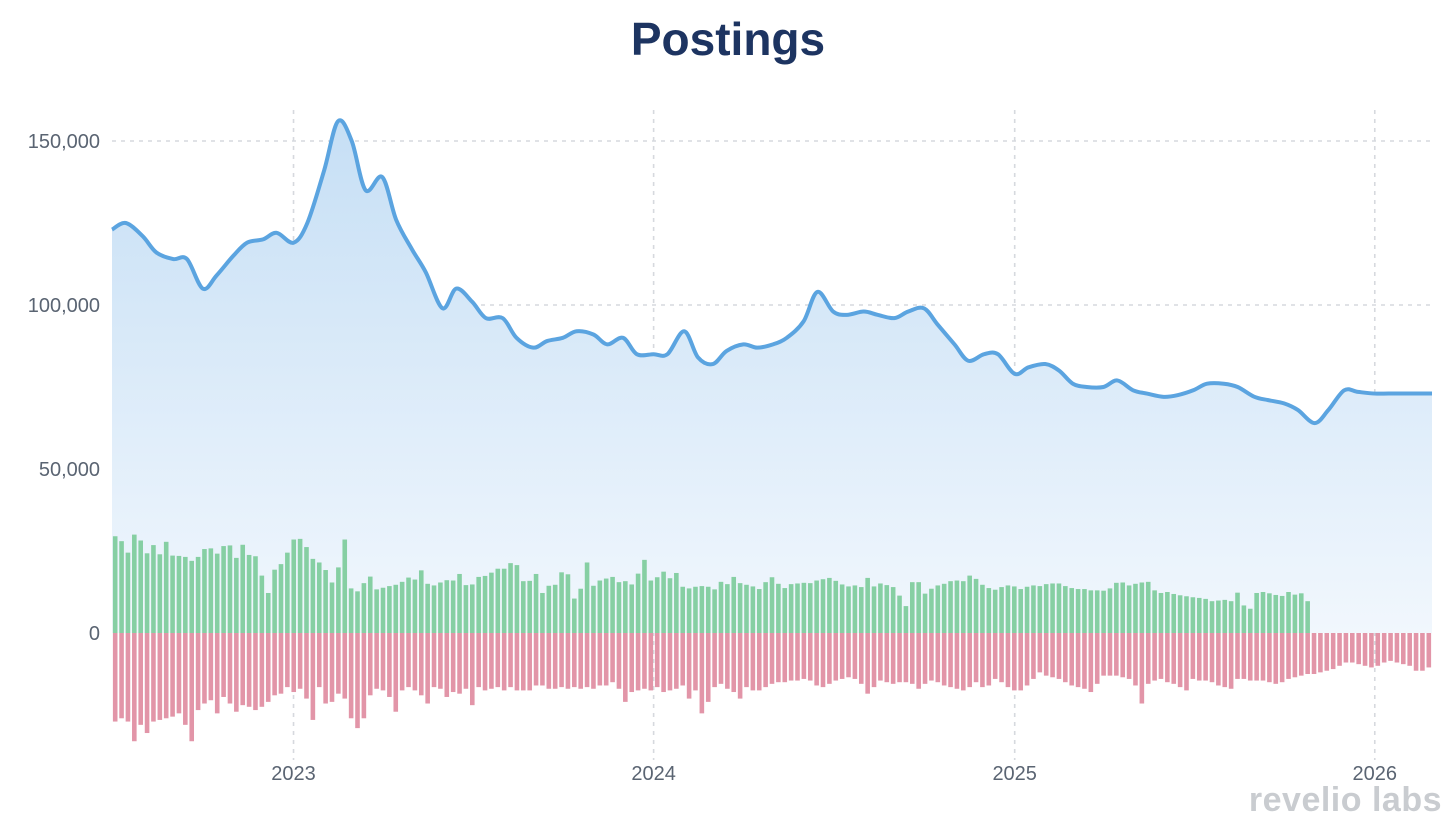 The width and height of the screenshot is (1456, 824). What do you see at coordinates (64, 142) in the screenshot?
I see `y-tick-label: 150,000` at bounding box center [64, 142].